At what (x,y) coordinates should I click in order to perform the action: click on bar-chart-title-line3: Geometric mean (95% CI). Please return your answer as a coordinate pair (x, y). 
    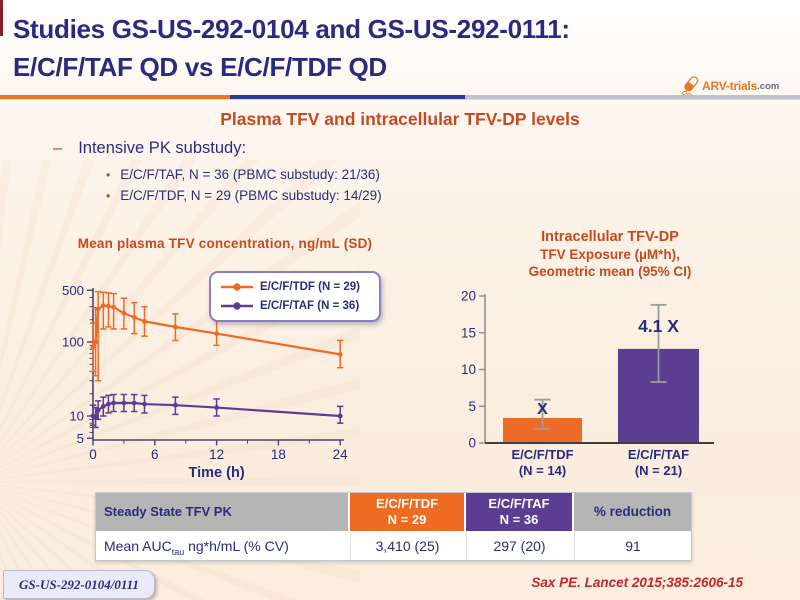
    Looking at the image, I should click on (610, 271).